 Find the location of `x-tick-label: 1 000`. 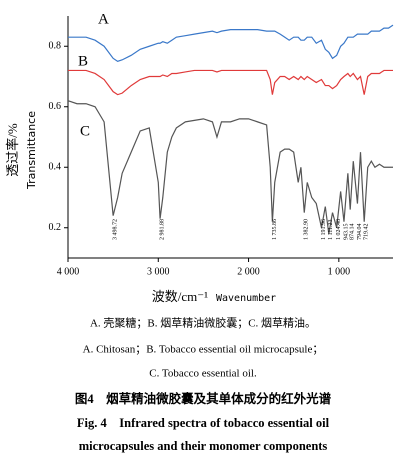

x-tick-label: 1 000 is located at coordinates (339, 271).